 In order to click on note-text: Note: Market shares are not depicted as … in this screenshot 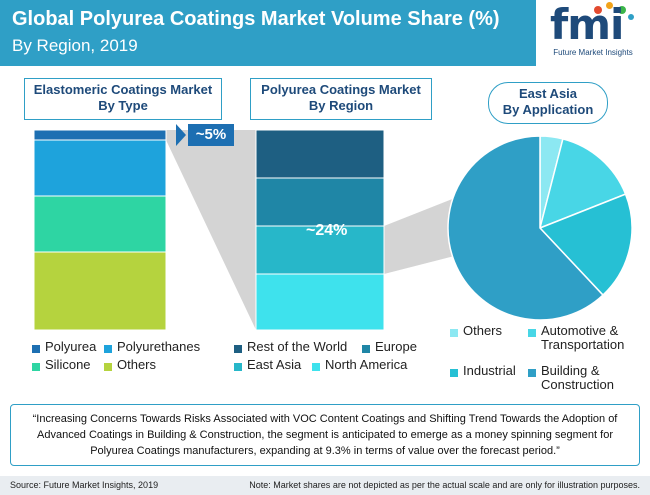, I will do `click(444, 485)`.